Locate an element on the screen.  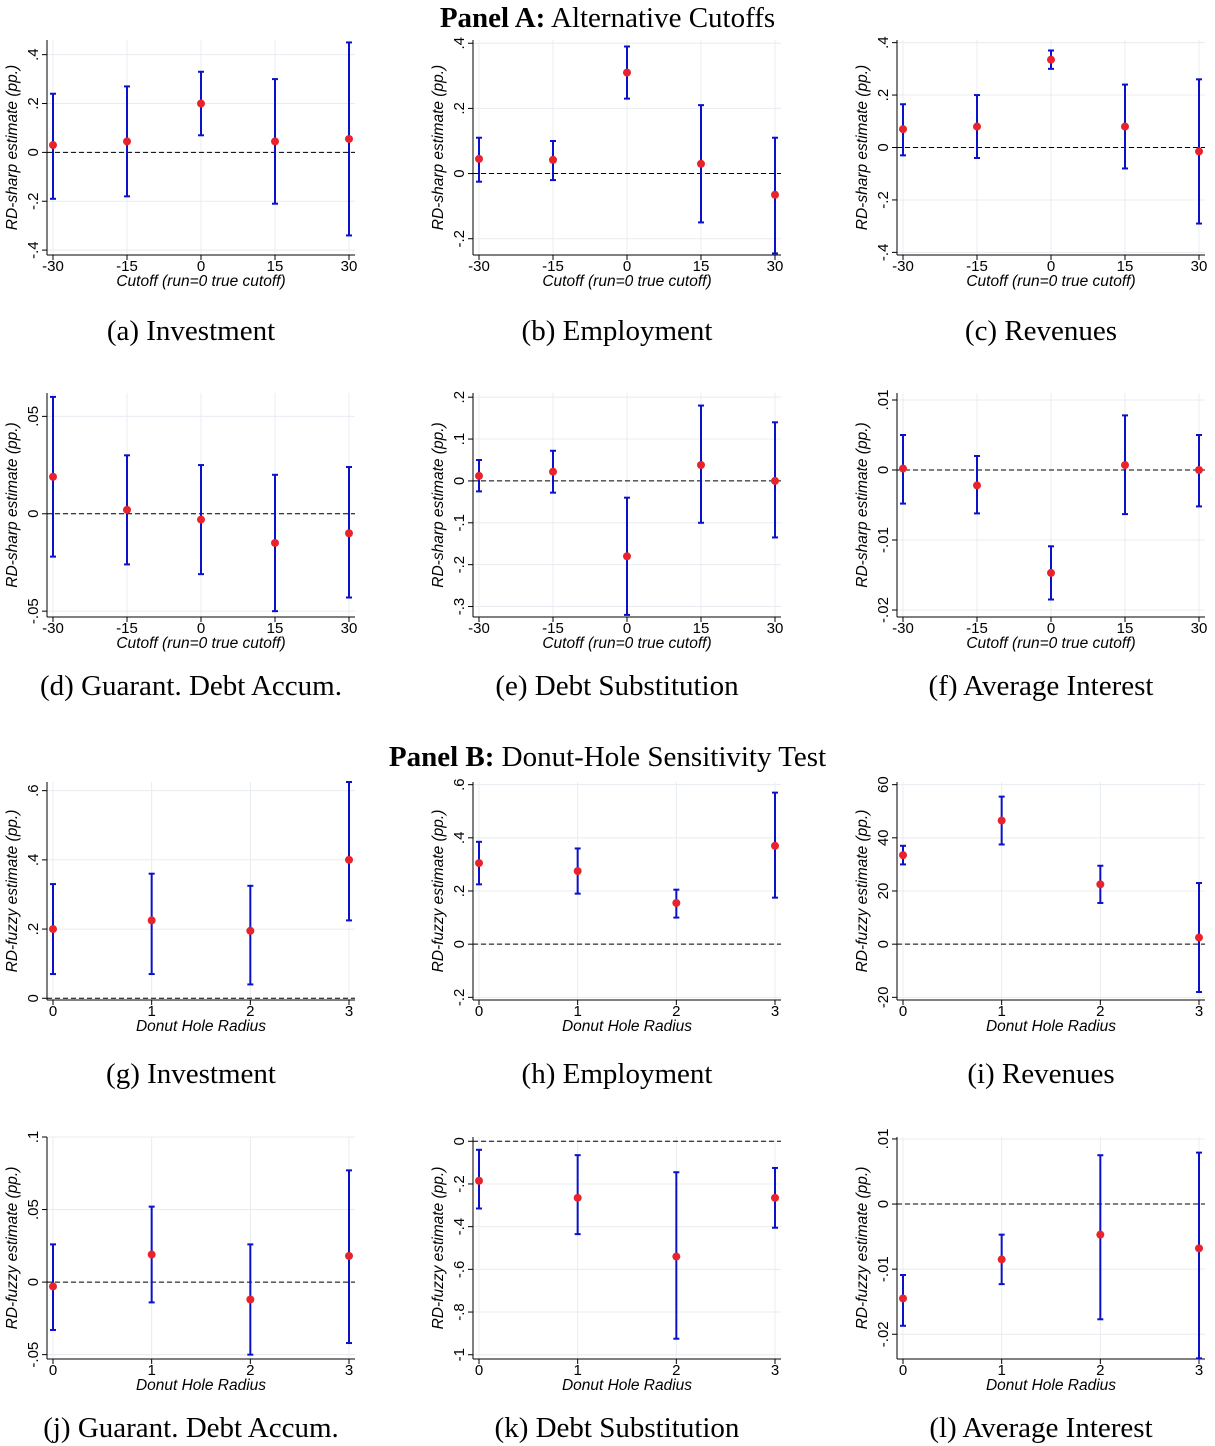
chart-caption: (h) Employment is located at coordinates (617, 1074).